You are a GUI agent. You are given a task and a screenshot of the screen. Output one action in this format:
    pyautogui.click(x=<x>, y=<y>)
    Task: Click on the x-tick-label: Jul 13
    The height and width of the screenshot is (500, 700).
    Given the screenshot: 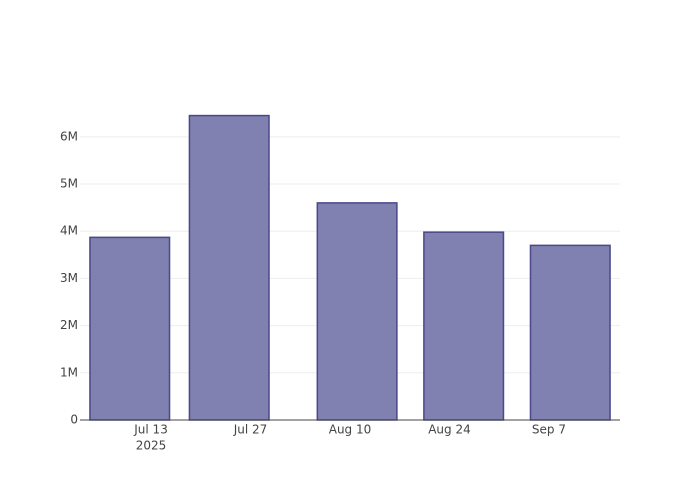 What is the action you would take?
    pyautogui.click(x=150, y=430)
    